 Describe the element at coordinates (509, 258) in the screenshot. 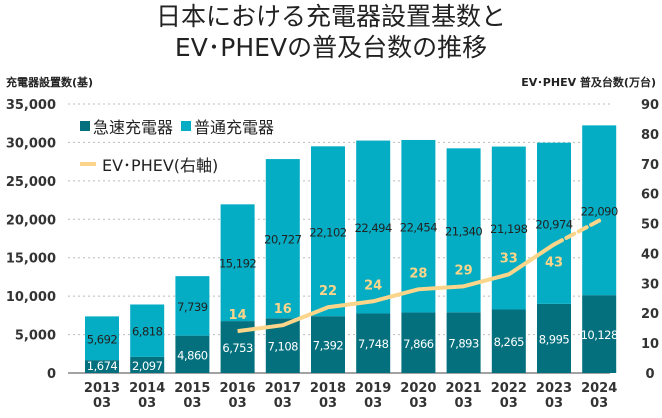

I see `line-data-label: 33` at that location.